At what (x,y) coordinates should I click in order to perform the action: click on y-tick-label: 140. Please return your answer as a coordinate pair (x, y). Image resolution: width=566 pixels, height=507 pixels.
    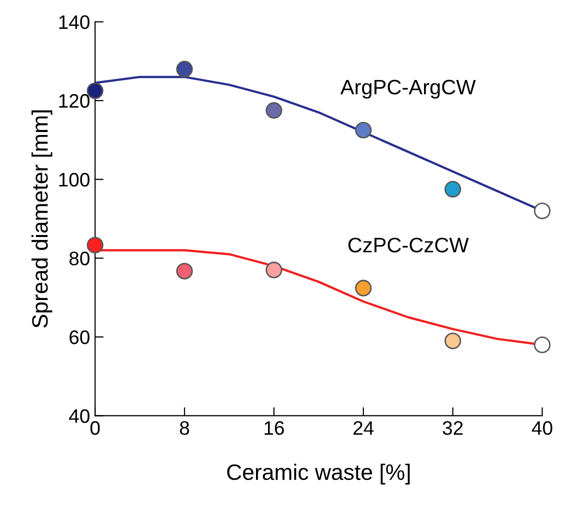
    Looking at the image, I should click on (74, 22).